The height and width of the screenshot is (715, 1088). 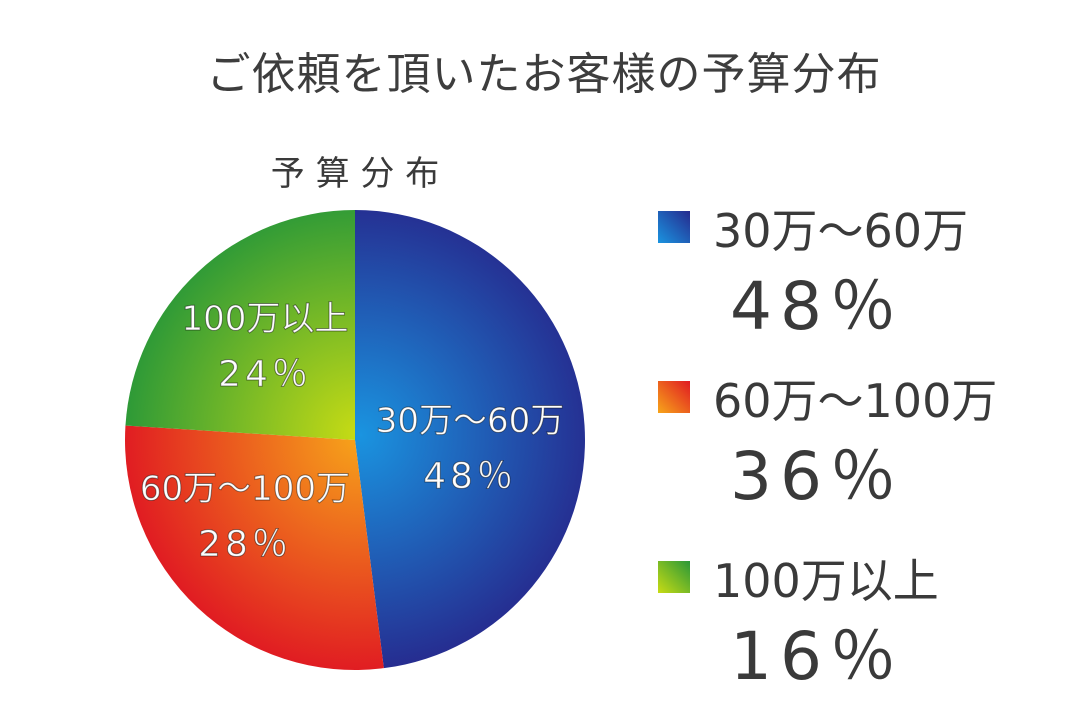 I want to click on legend-percent: 36％, so click(x=817, y=476).